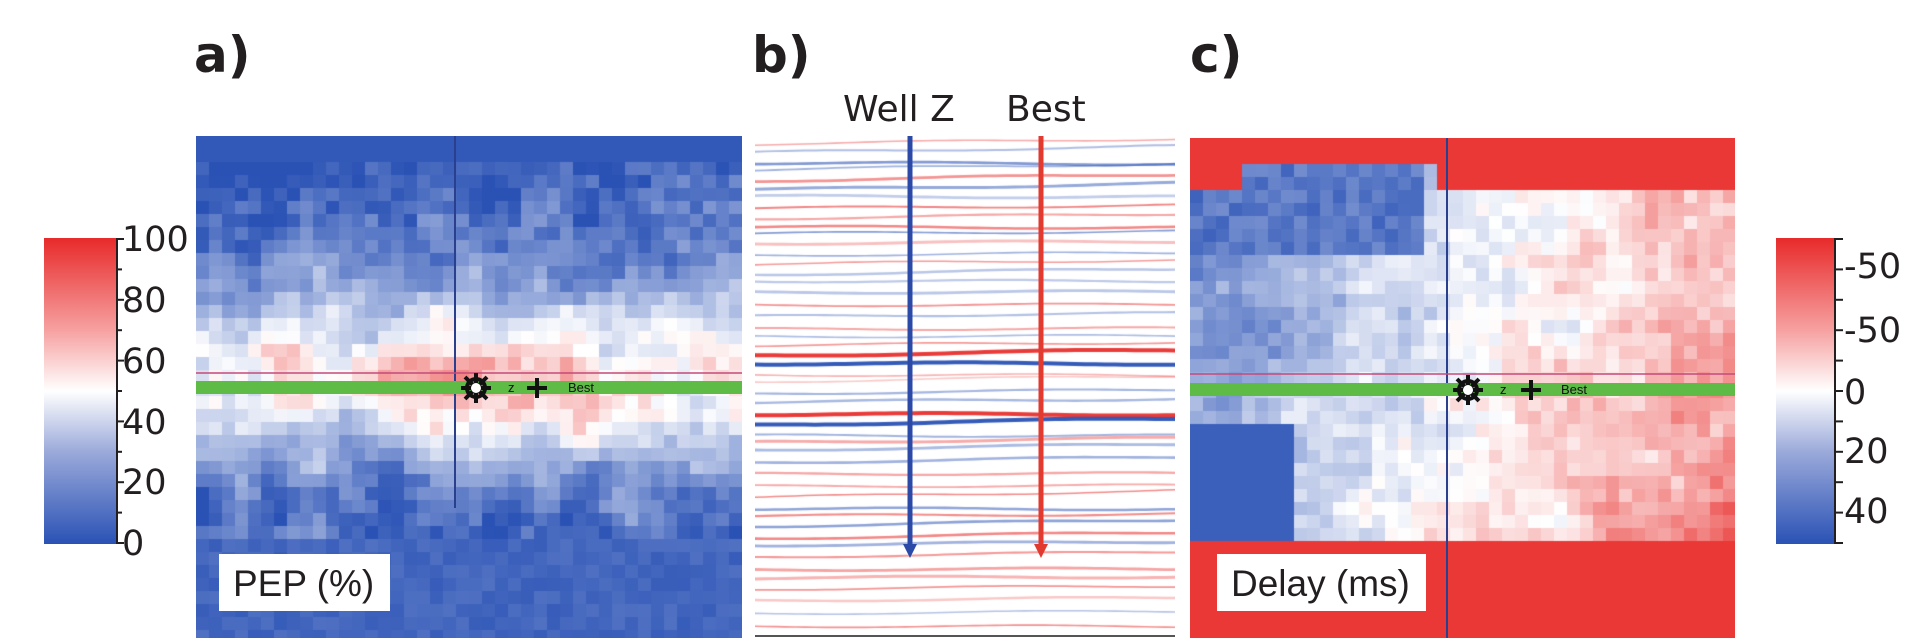 The height and width of the screenshot is (643, 1931). I want to click on colorbar-right, so click(1809, 391).